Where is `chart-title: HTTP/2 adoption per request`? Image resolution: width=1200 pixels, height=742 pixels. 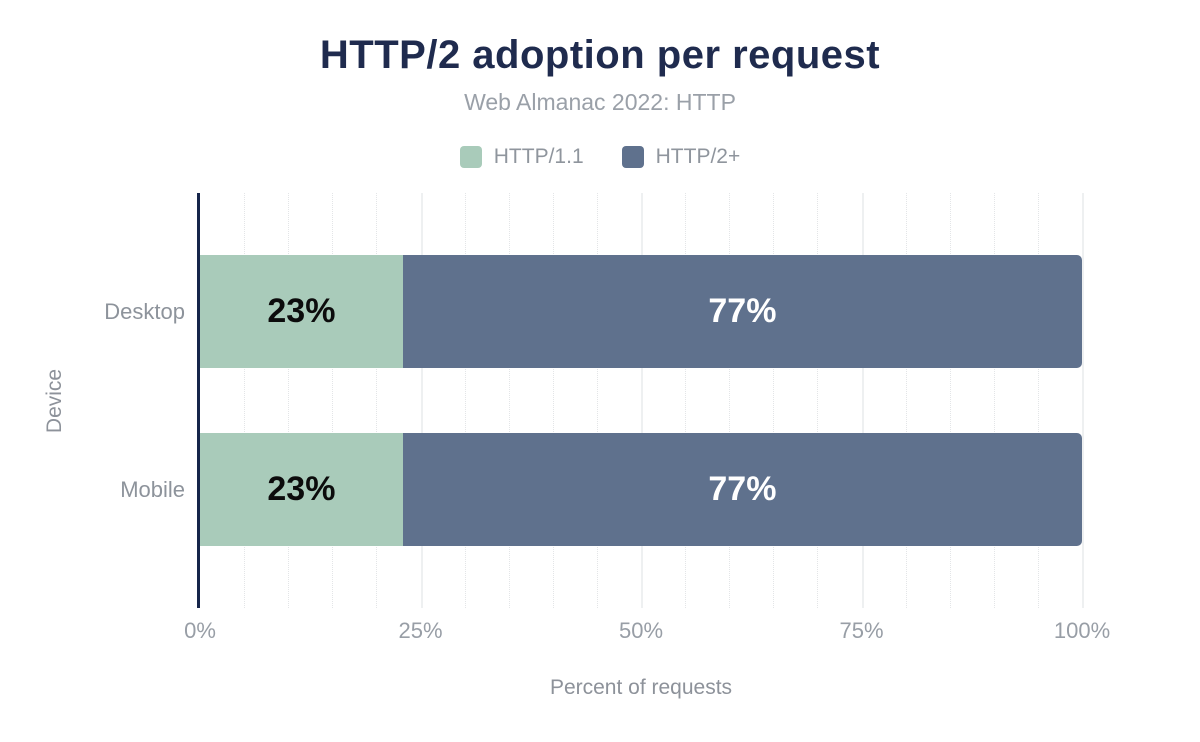 chart-title: HTTP/2 adoption per request is located at coordinates (600, 55).